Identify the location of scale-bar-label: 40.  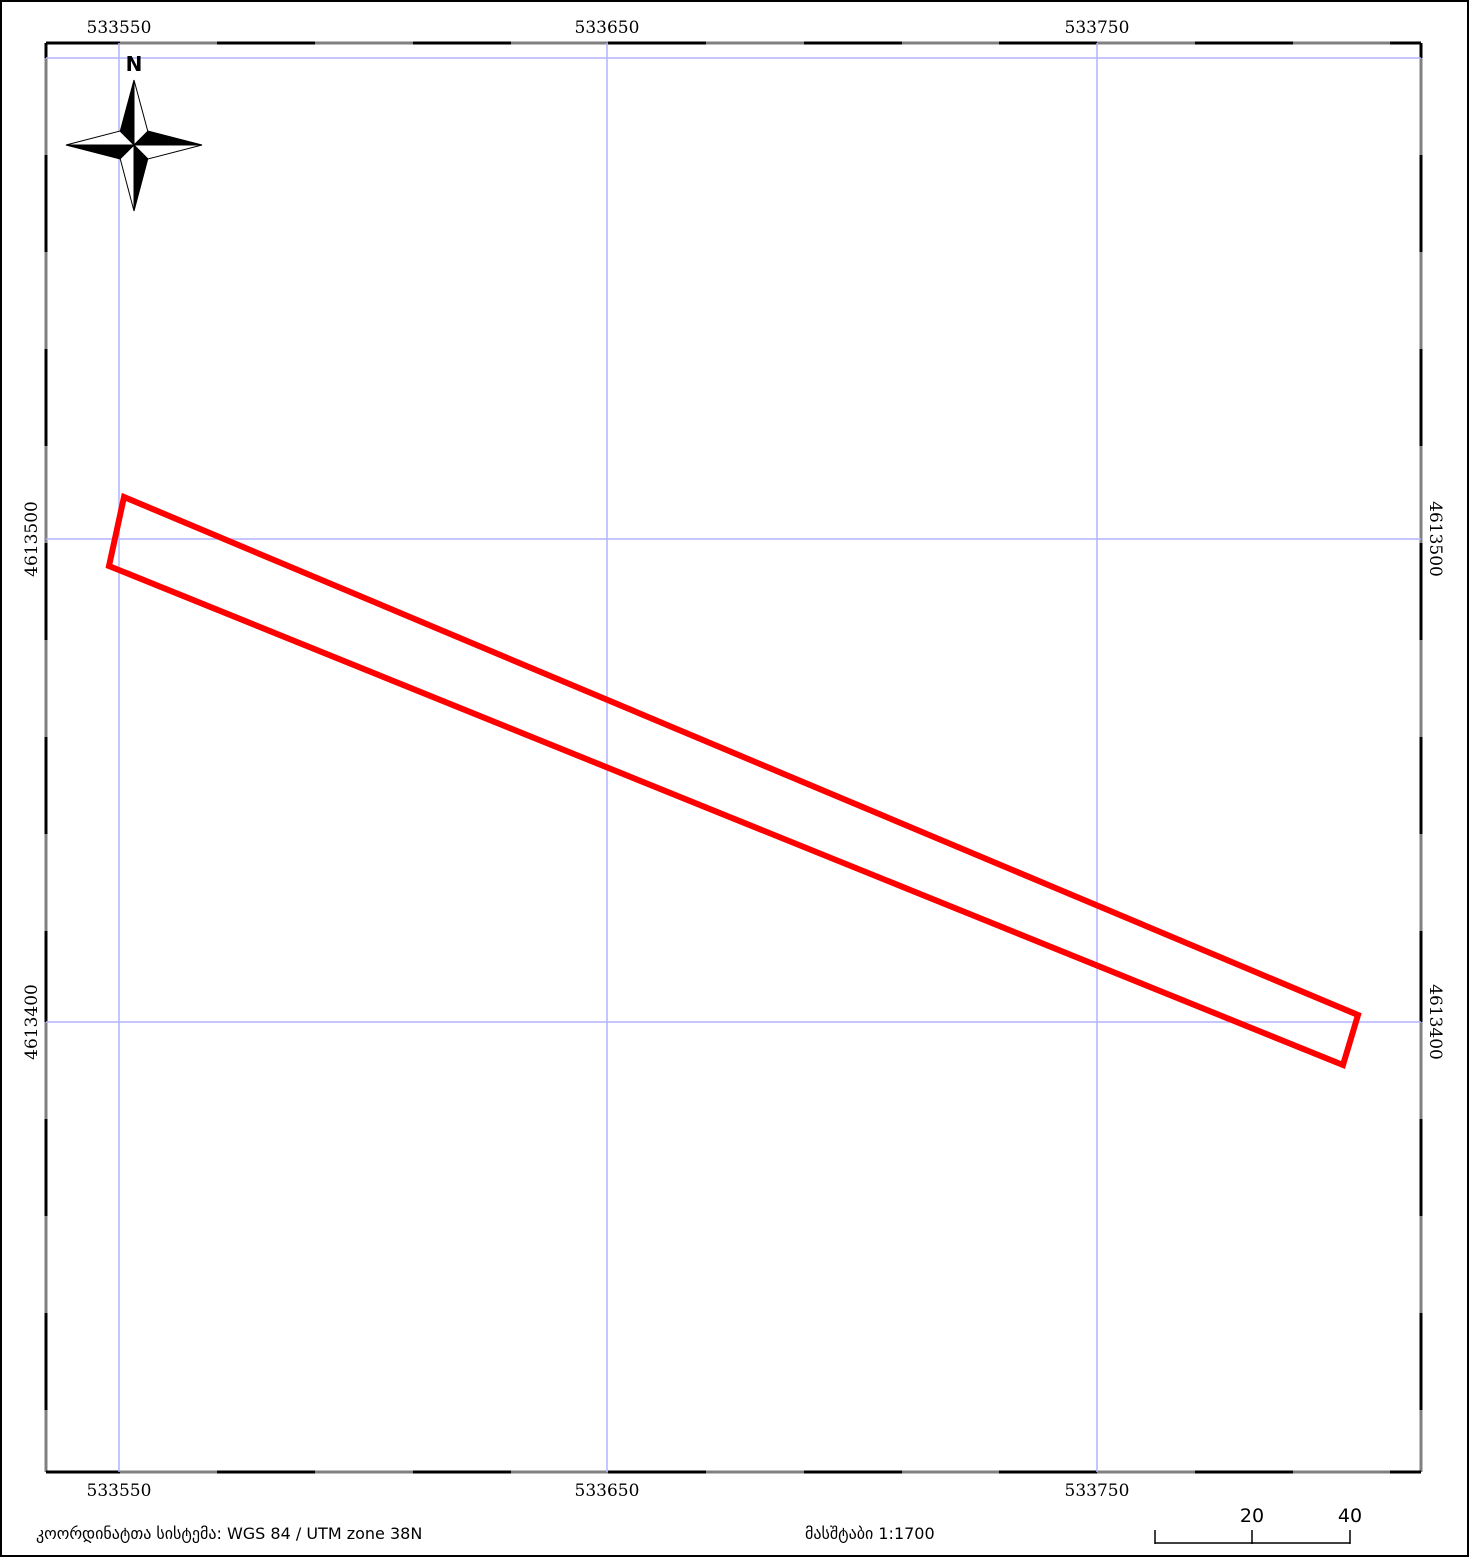
(1350, 1516).